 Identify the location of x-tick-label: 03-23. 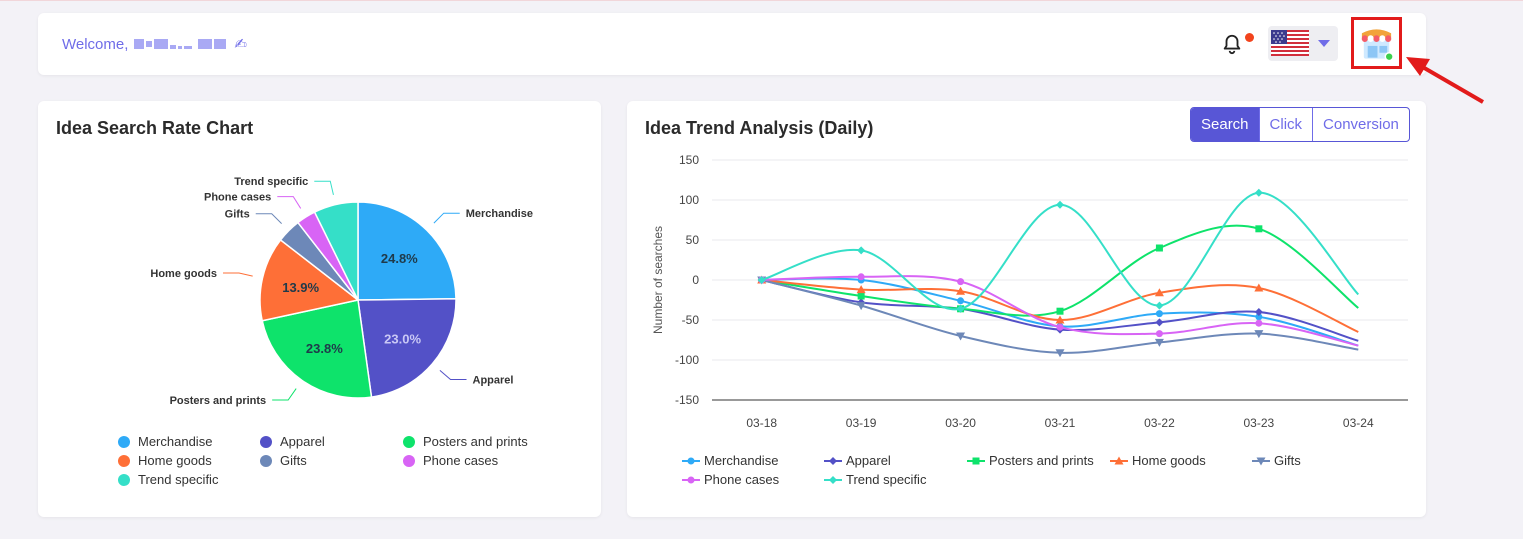
(1259, 423).